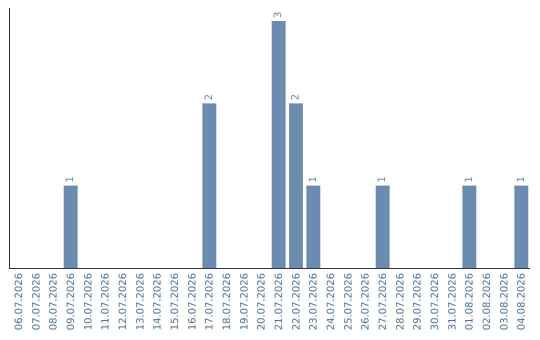  Describe the element at coordinates (88, 301) in the screenshot. I see `x-tick-label: 10.07.2026` at that location.